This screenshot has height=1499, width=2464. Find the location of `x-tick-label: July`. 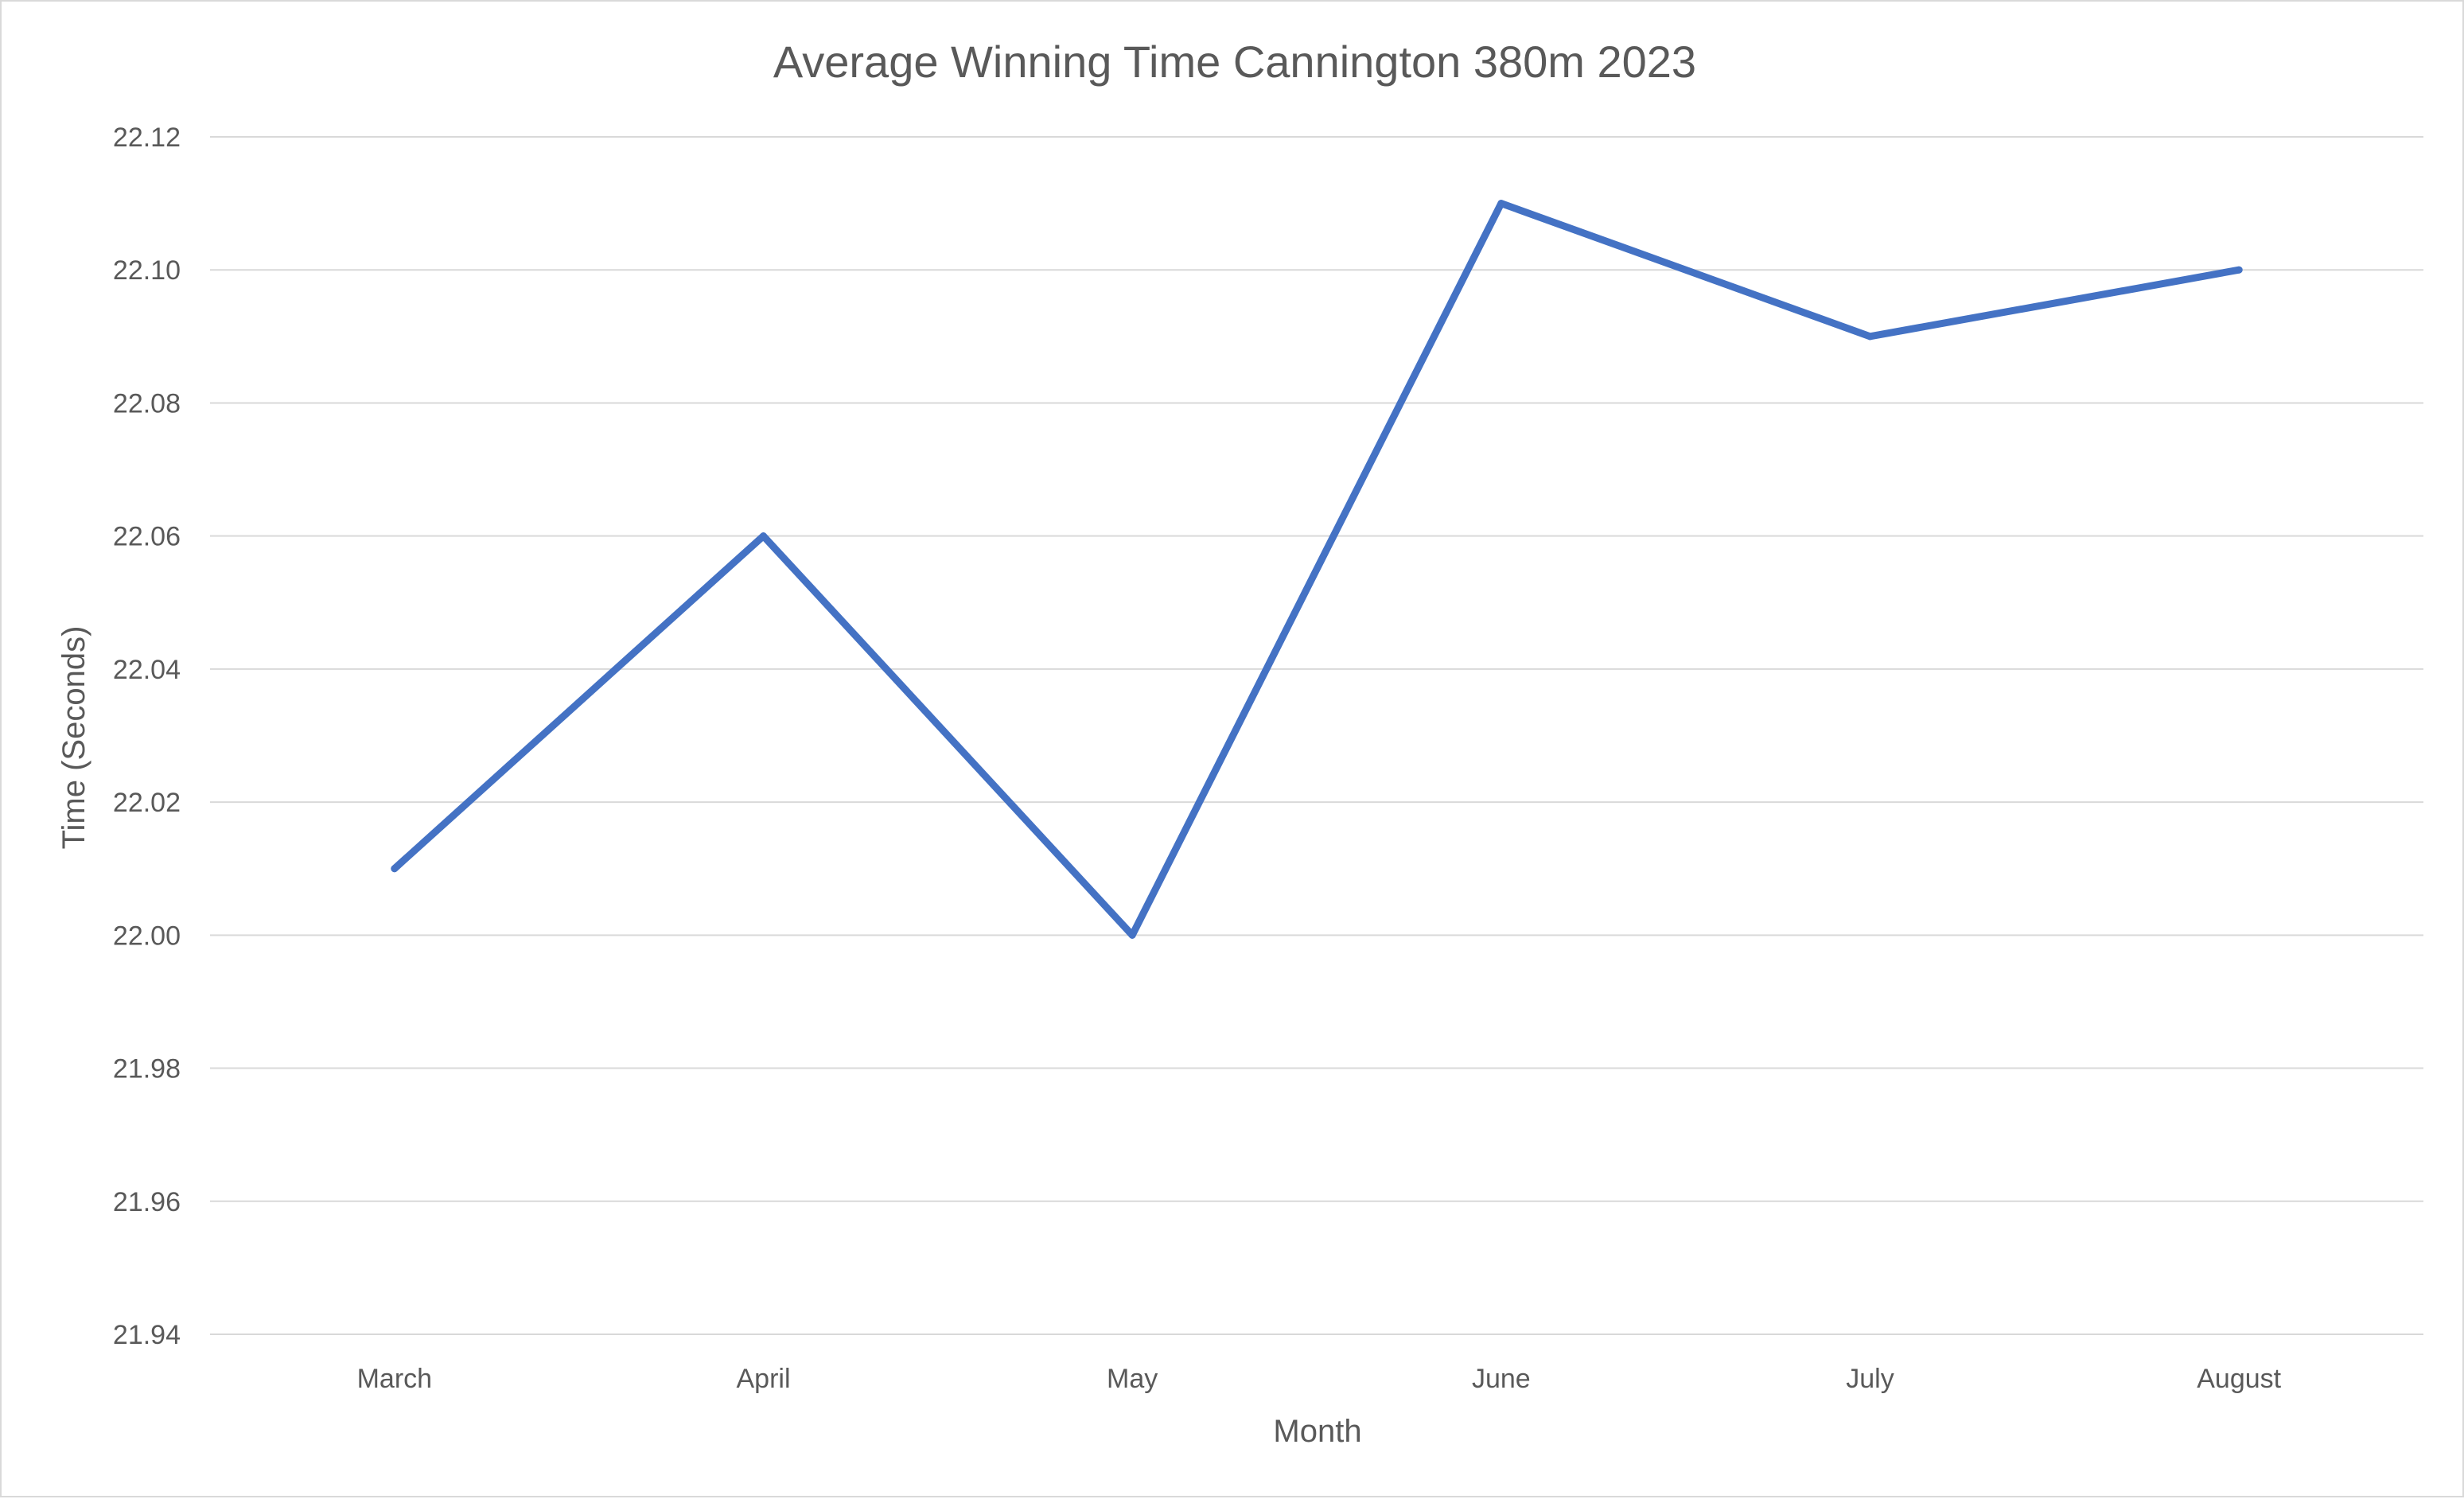

x-tick-label: July is located at coordinates (1870, 1379).